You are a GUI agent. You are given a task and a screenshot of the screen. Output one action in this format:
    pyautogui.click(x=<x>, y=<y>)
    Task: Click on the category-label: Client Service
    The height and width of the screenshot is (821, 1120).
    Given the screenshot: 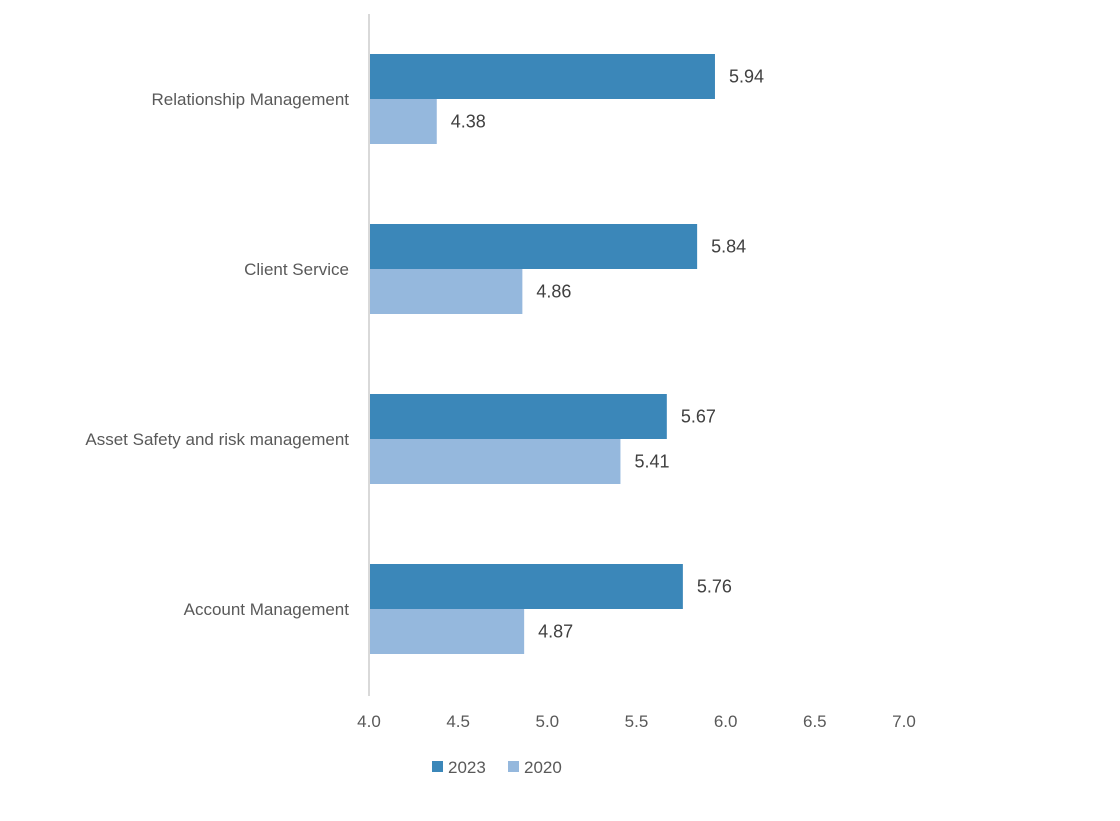 What is the action you would take?
    pyautogui.click(x=296, y=269)
    